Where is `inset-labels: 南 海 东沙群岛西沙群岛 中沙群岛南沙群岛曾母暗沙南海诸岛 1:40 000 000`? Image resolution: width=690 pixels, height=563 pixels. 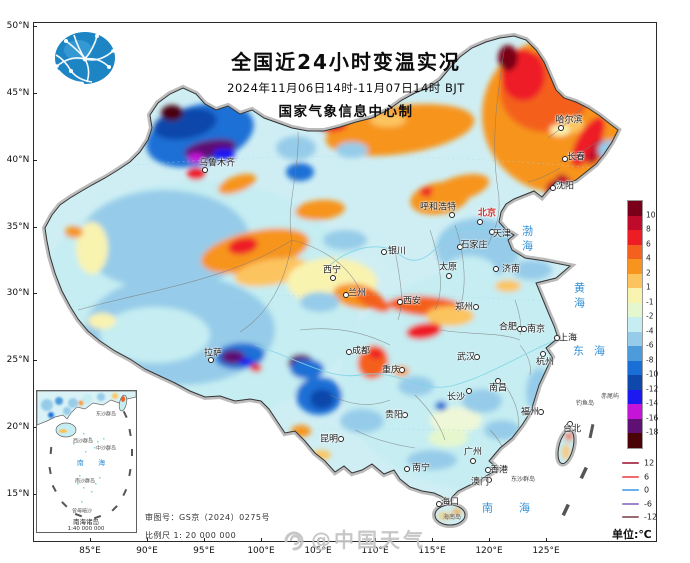
inset-labels: 南 海 东沙群岛西沙群岛 中沙群岛南沙群岛曾母暗沙南海诸岛 1:40 000 000 is located at coordinates (86, 461).